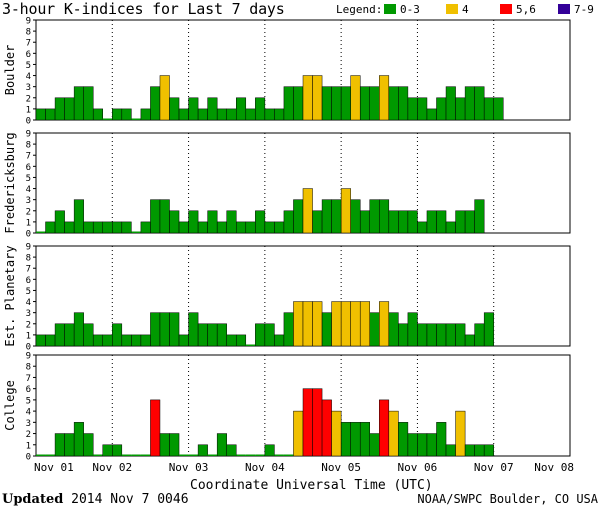 The height and width of the screenshot is (510, 600). What do you see at coordinates (452, 9) in the screenshot?
I see `legend-swatch-yellow` at bounding box center [452, 9].